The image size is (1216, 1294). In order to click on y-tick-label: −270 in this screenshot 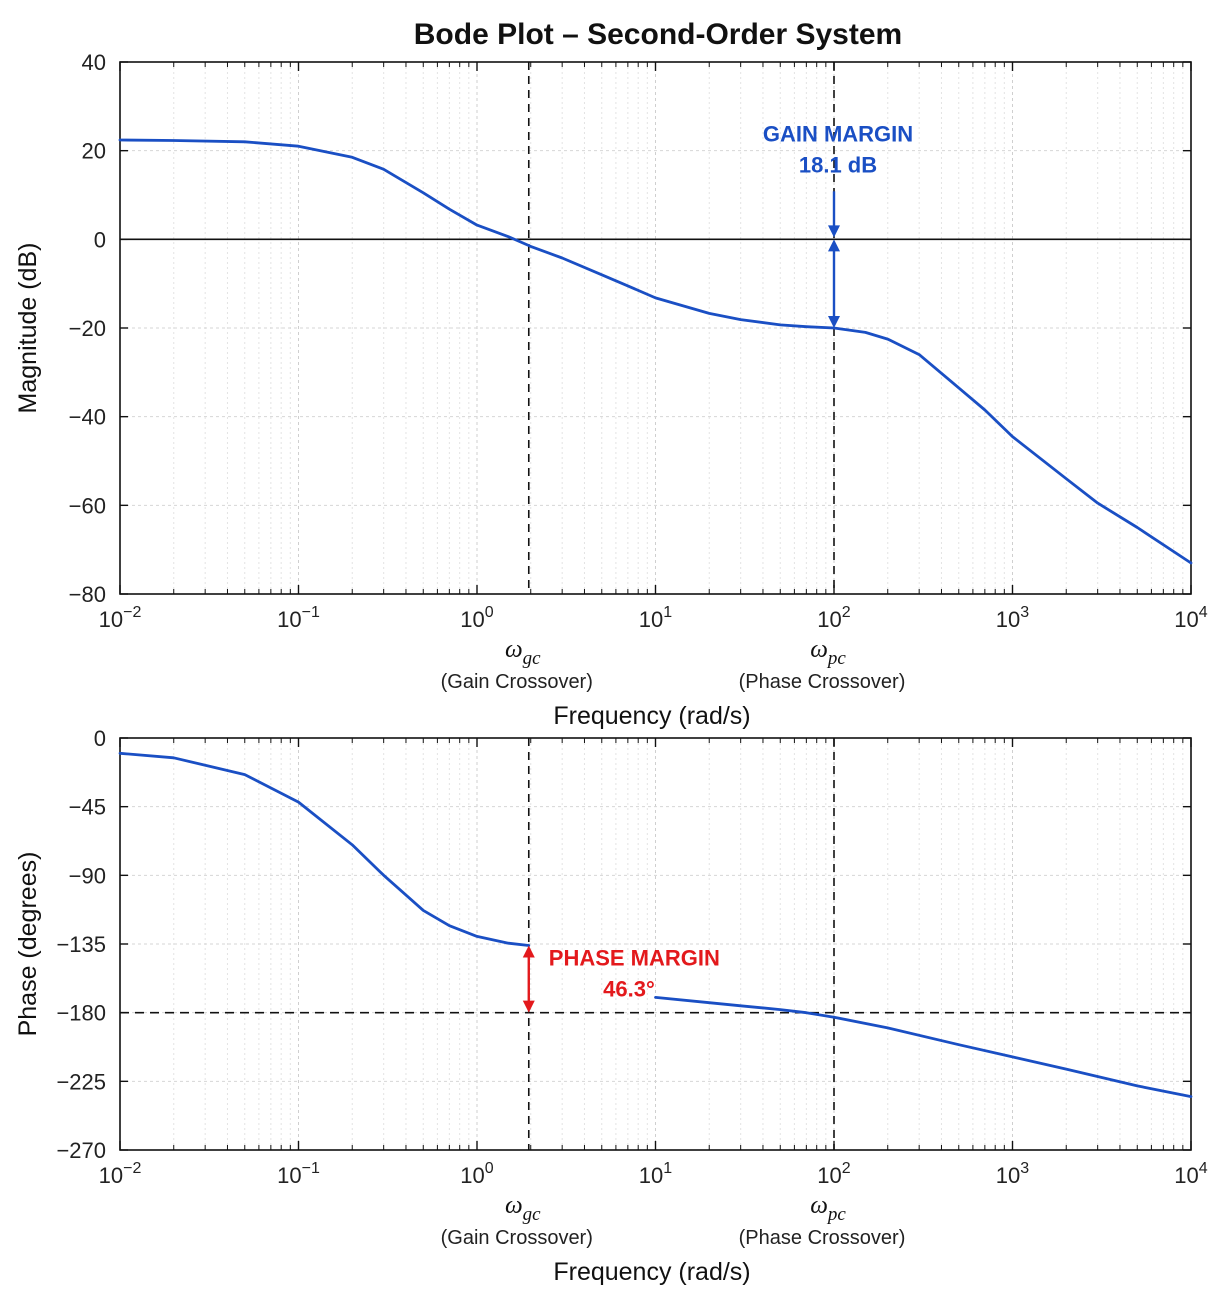, I will do `click(81, 1150)`.